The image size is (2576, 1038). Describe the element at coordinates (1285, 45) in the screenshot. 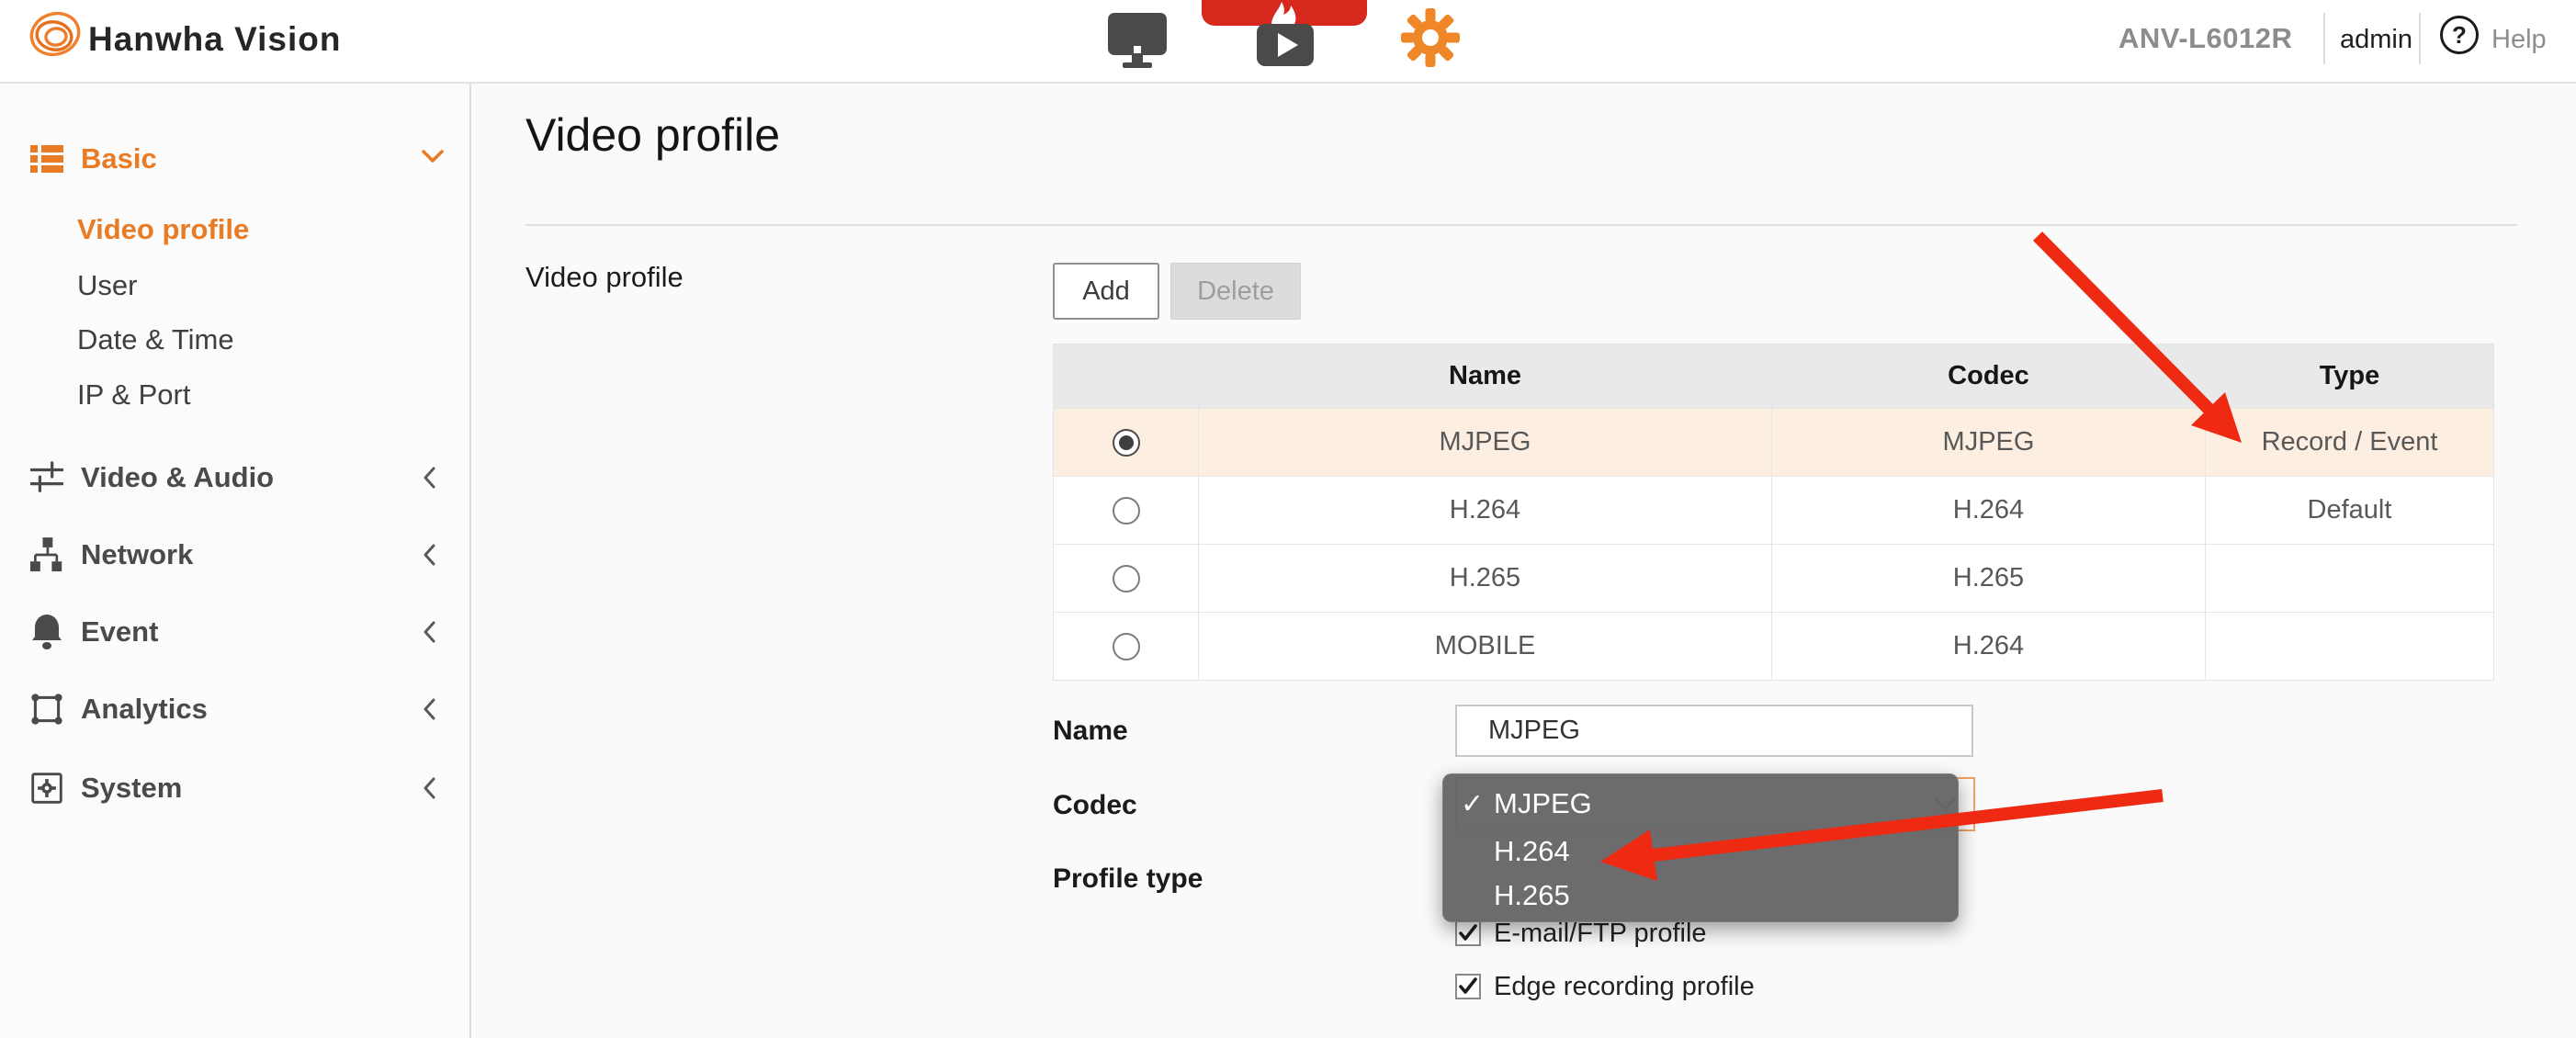

I see `playback-icon` at that location.